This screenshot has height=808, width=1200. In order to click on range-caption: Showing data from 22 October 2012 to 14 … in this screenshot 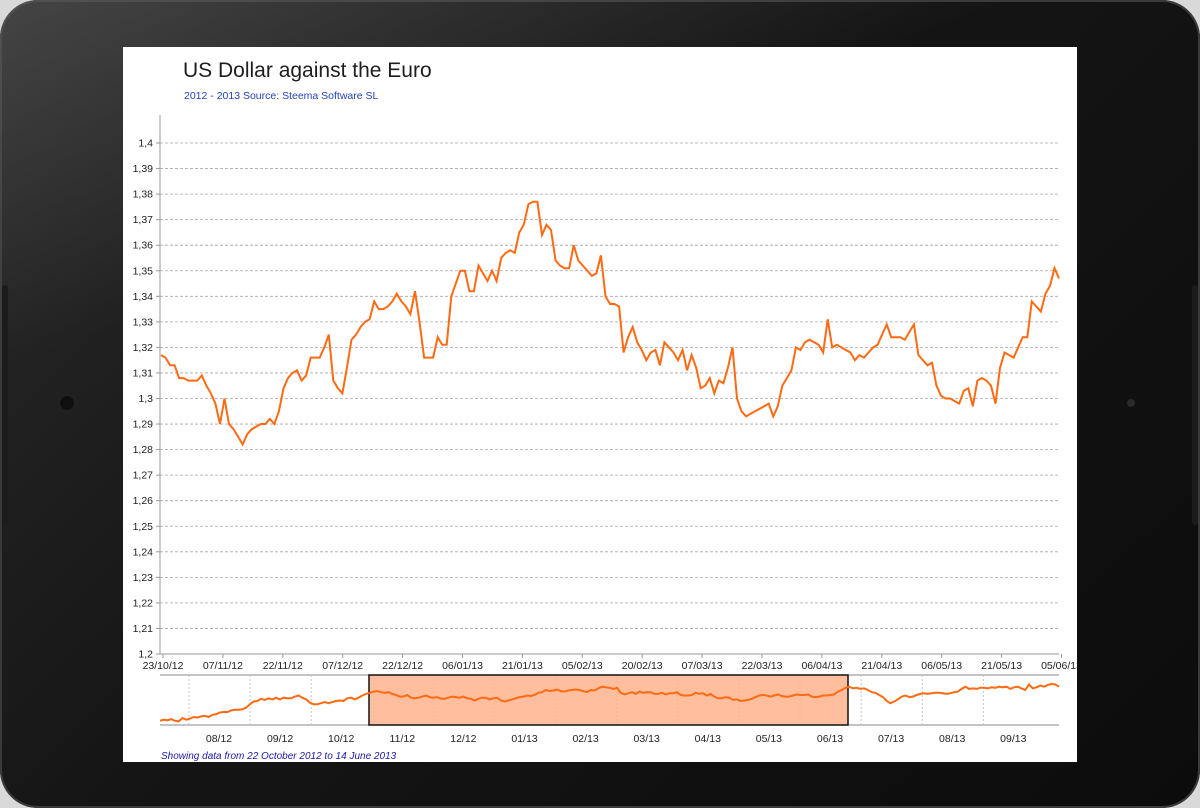, I will do `click(279, 756)`.